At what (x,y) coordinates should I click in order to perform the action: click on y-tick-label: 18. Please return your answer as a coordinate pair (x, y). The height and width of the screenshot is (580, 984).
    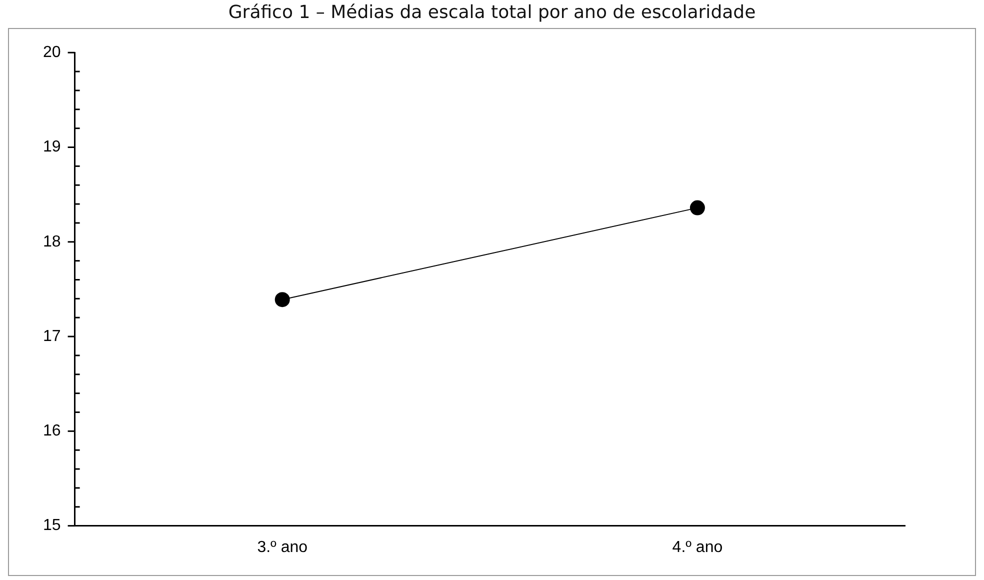
    Looking at the image, I should click on (52, 241).